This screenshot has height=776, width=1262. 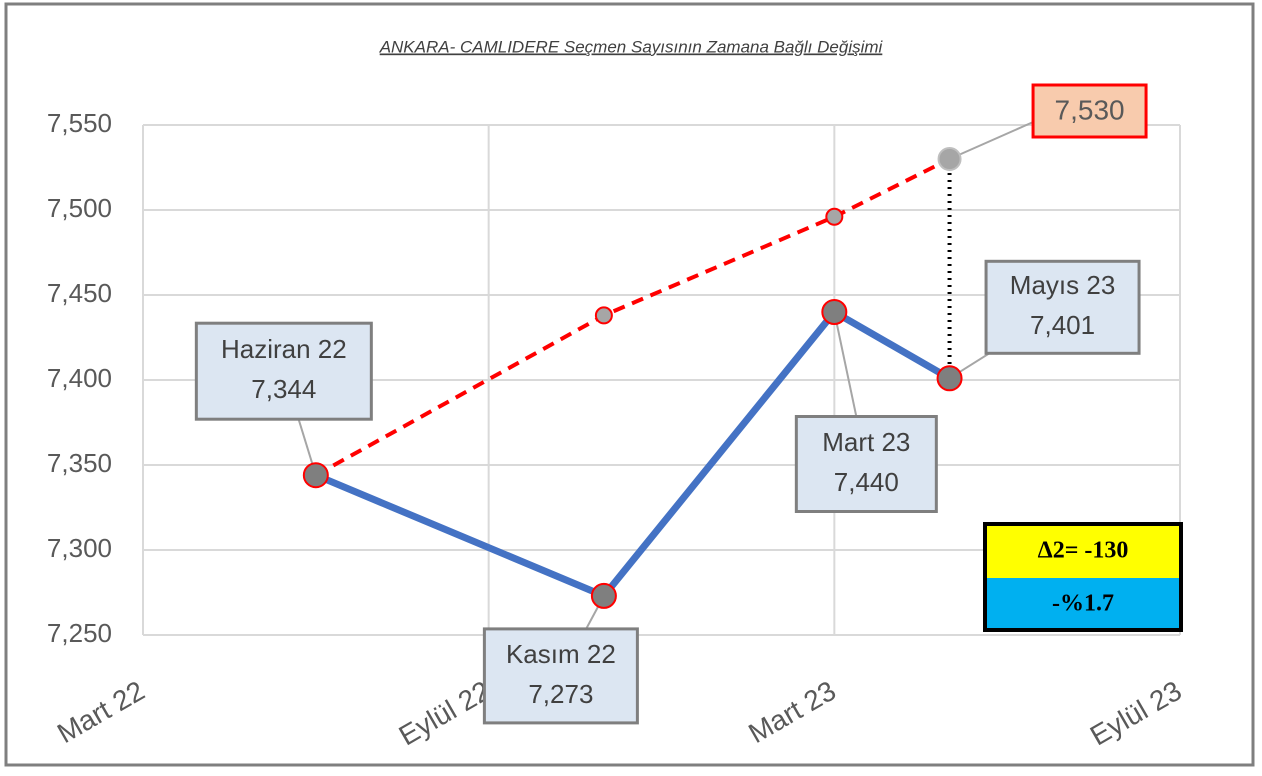 What do you see at coordinates (866, 482) in the screenshot?
I see `data-label: 7,440` at bounding box center [866, 482].